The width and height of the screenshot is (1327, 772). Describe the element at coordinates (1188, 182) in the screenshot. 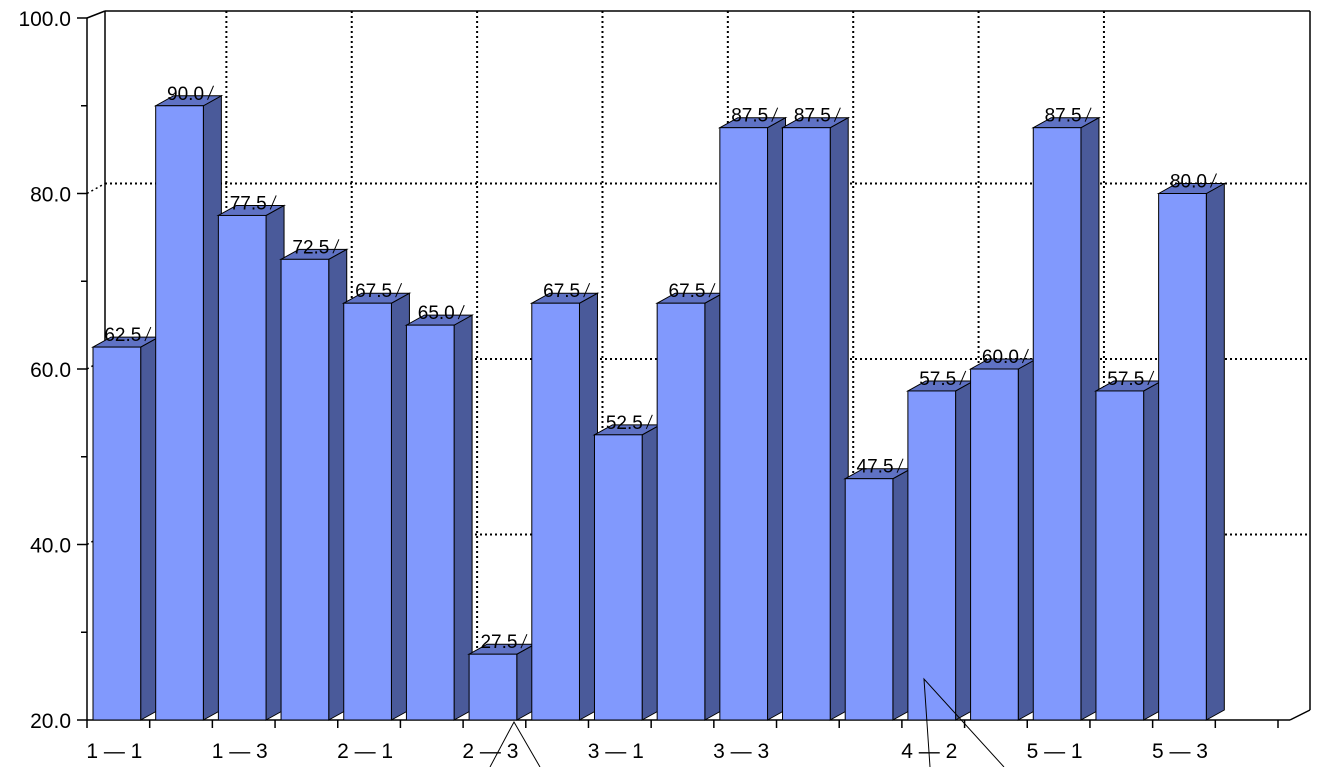

I see `data-label: 80.0` at that location.